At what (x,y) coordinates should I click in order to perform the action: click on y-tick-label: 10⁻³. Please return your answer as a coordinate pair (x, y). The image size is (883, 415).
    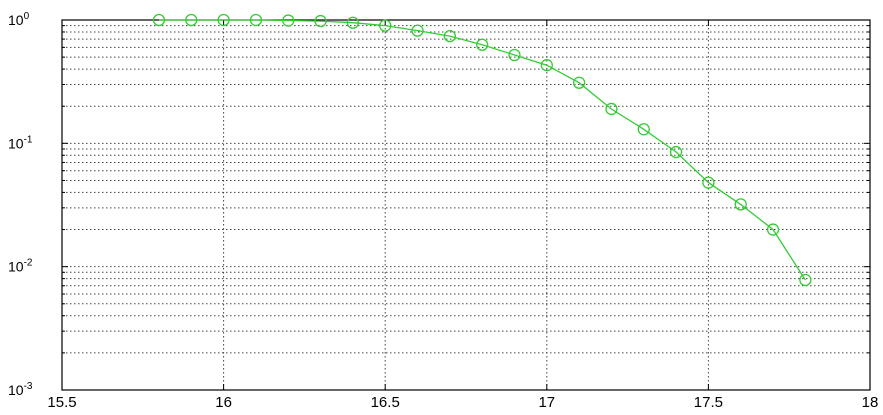
    Looking at the image, I should click on (20, 389).